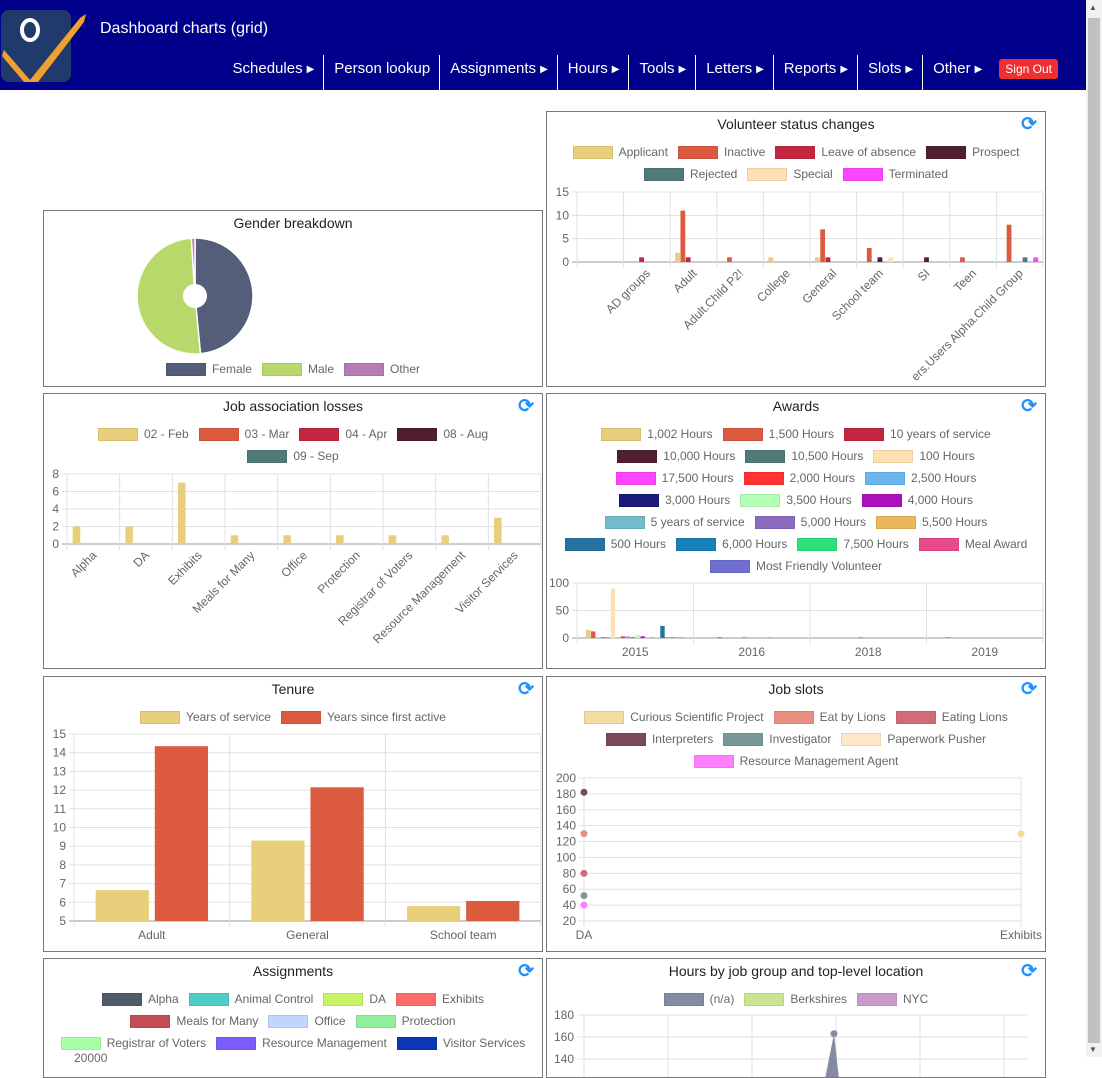 This screenshot has width=1102, height=1078. What do you see at coordinates (735, 72) in the screenshot?
I see `nav-letters: Letters ▶` at bounding box center [735, 72].